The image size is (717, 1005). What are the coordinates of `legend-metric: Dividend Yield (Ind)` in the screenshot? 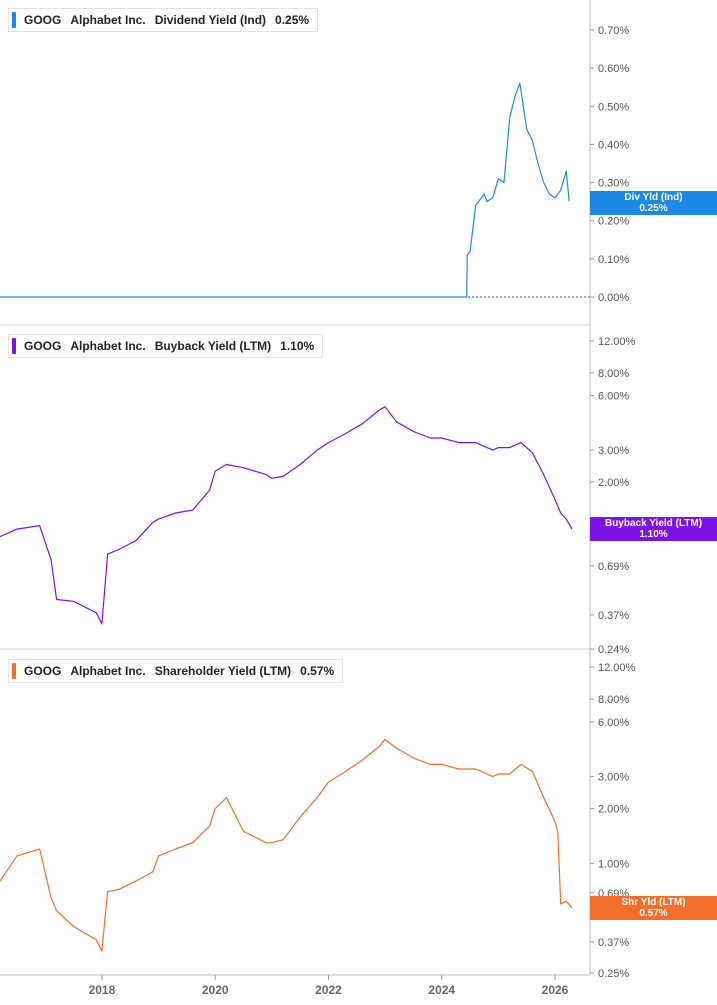 It's located at (210, 20).